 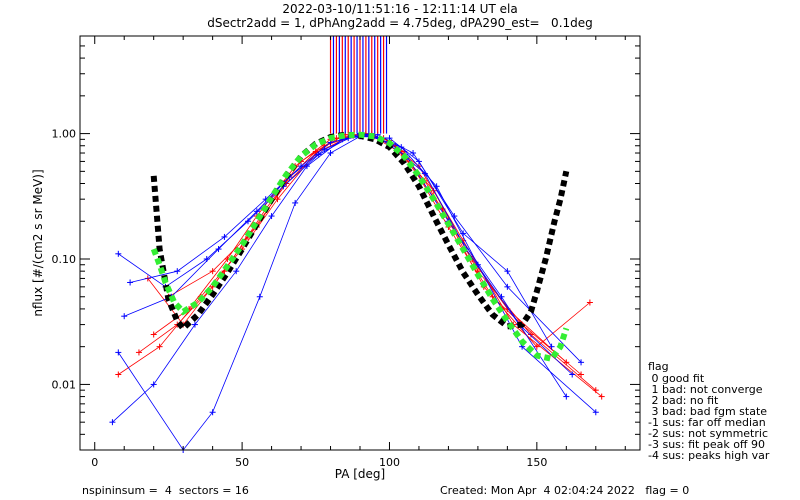 What do you see at coordinates (683, 400) in the screenshot?
I see `legend-item: 2 bad: no fit` at bounding box center [683, 400].